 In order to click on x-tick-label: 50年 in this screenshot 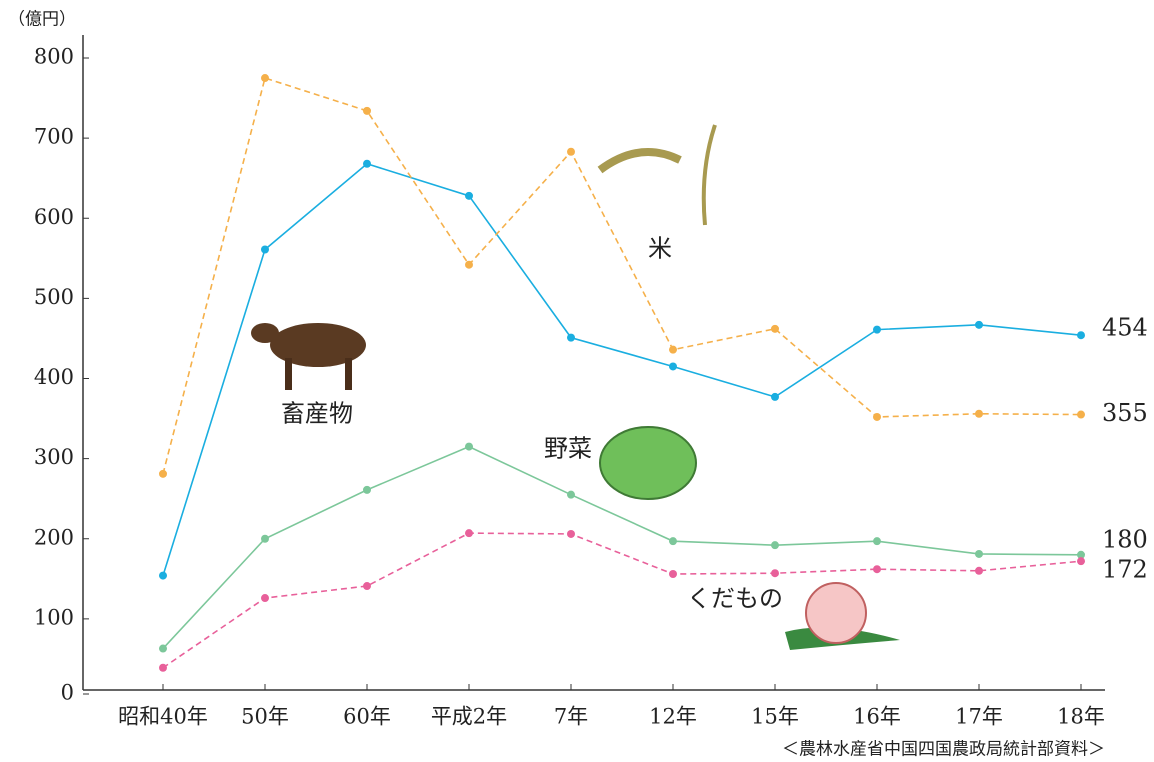, I will do `click(265, 717)`.